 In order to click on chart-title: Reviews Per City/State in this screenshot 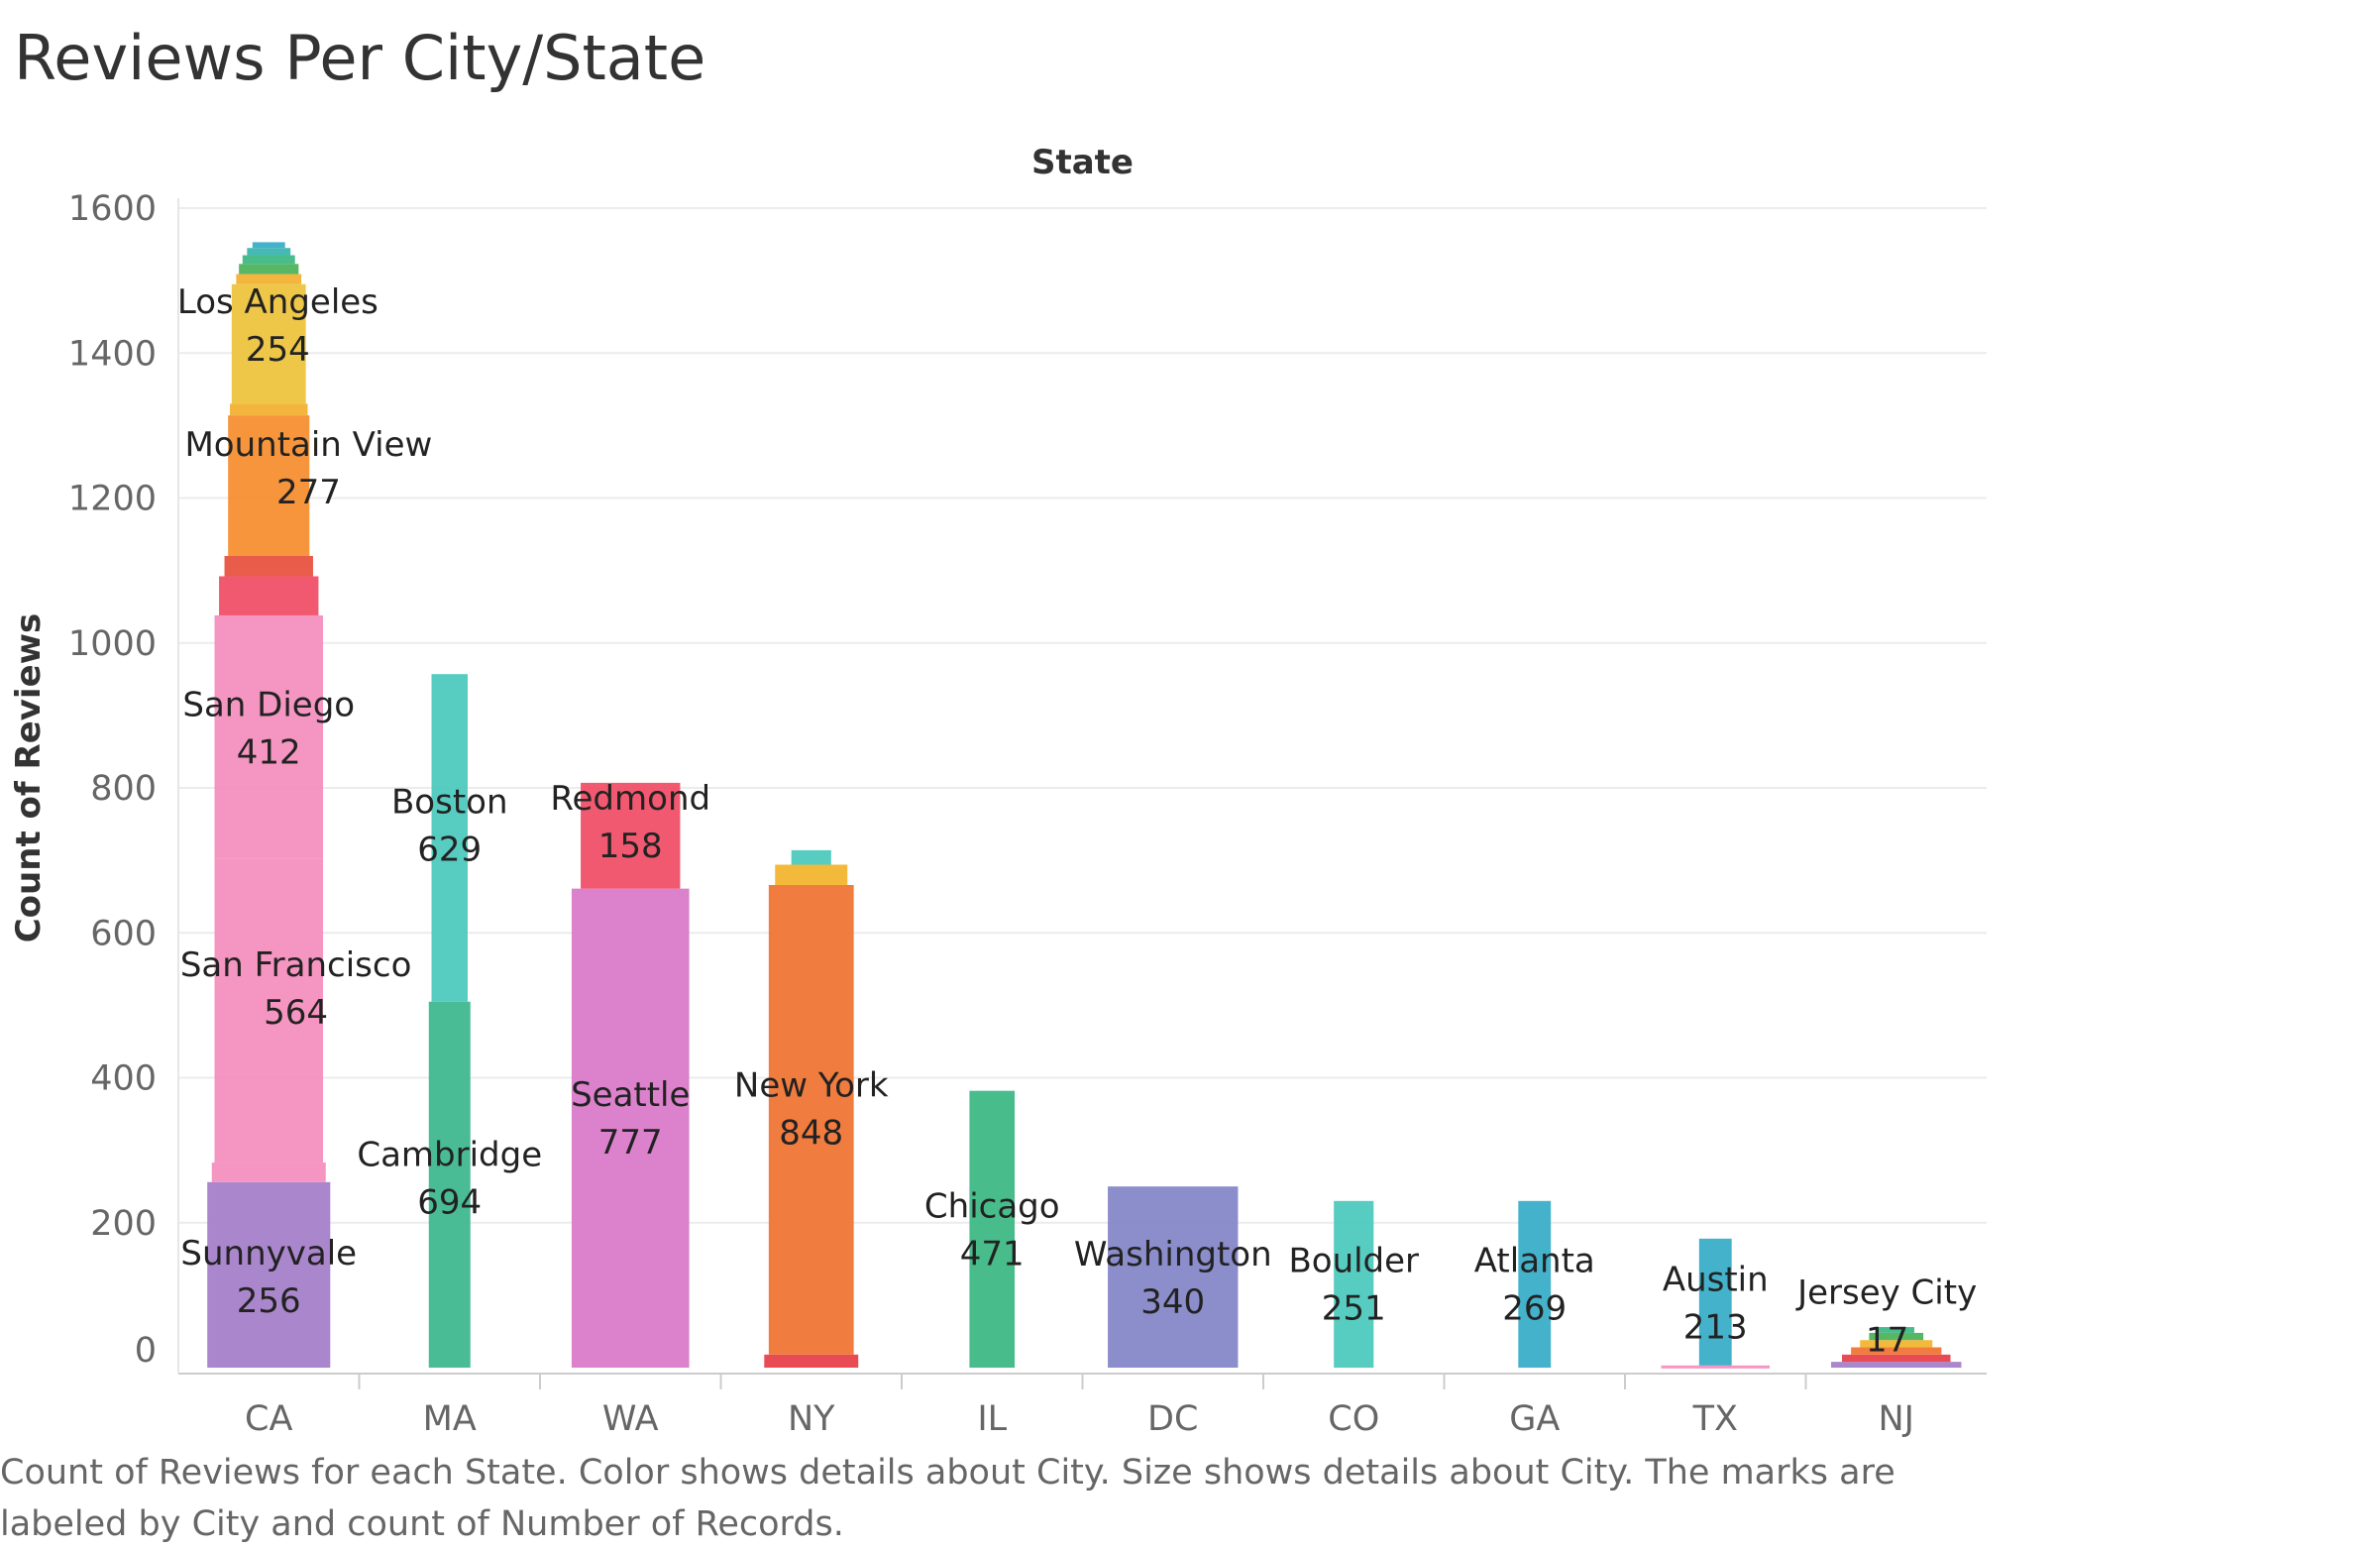, I will do `click(360, 58)`.